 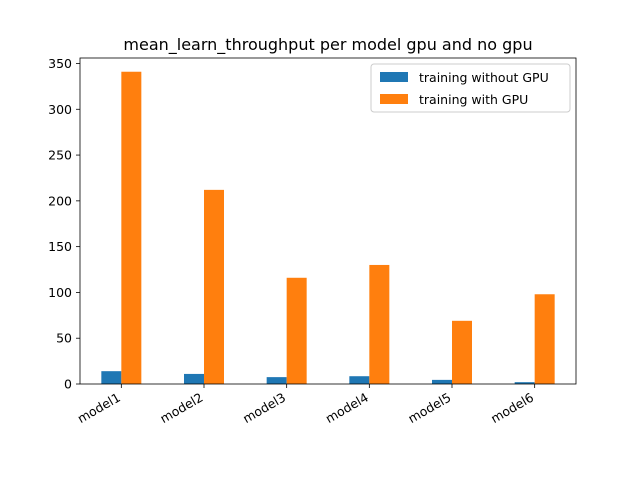 What do you see at coordinates (379, 324) in the screenshot?
I see `bar-with-gpu-model4` at bounding box center [379, 324].